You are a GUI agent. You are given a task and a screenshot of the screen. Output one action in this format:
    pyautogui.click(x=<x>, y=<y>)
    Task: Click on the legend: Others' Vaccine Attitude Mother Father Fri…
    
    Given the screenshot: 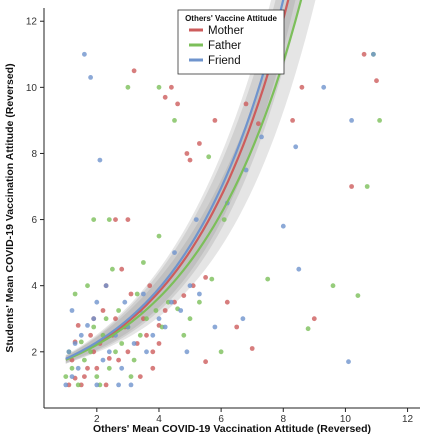 What is the action you would take?
    pyautogui.click(x=231, y=42)
    